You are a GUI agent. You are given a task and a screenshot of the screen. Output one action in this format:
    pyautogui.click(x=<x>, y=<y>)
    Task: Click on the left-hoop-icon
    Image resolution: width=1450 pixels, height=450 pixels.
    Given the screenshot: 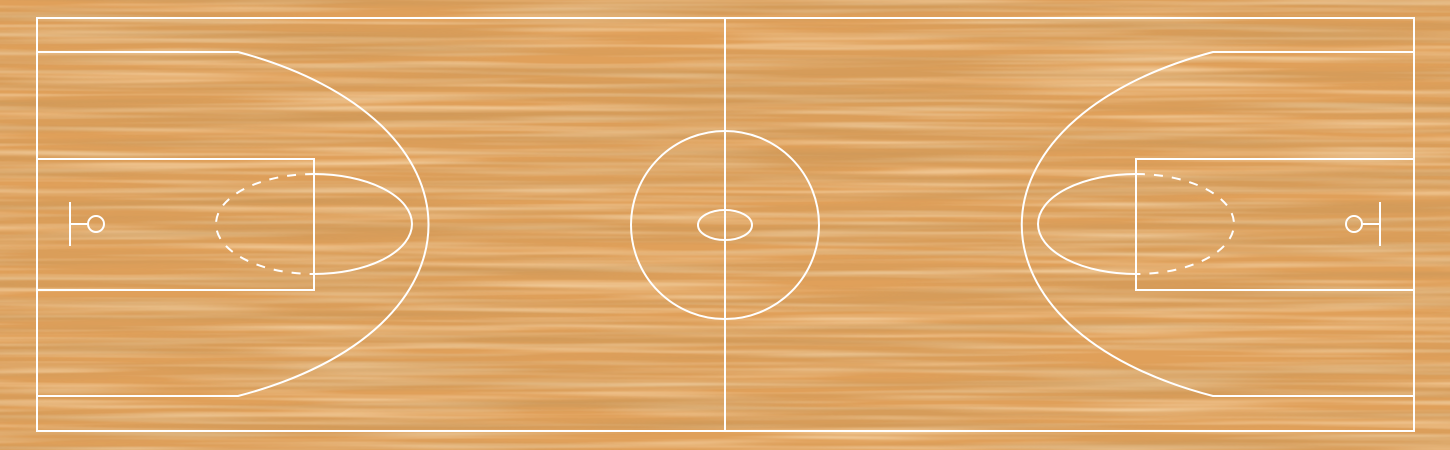 What is the action you would take?
    pyautogui.click(x=96, y=224)
    